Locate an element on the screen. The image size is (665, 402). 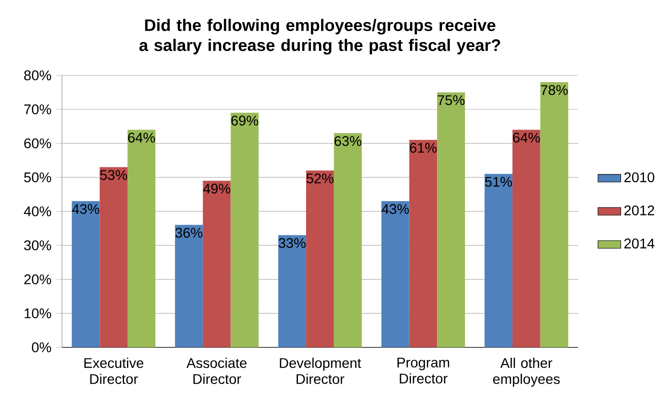
data-label: 61% is located at coordinates (423, 147).